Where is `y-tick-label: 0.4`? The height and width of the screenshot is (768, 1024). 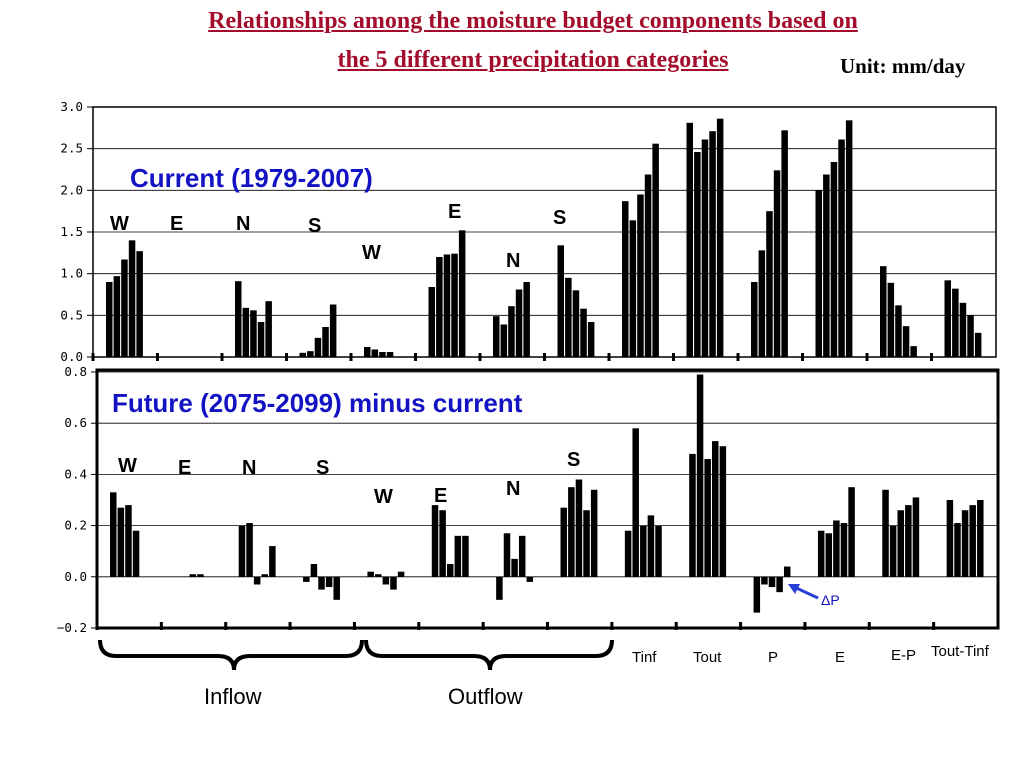 y-tick-label: 0.4 is located at coordinates (75, 473).